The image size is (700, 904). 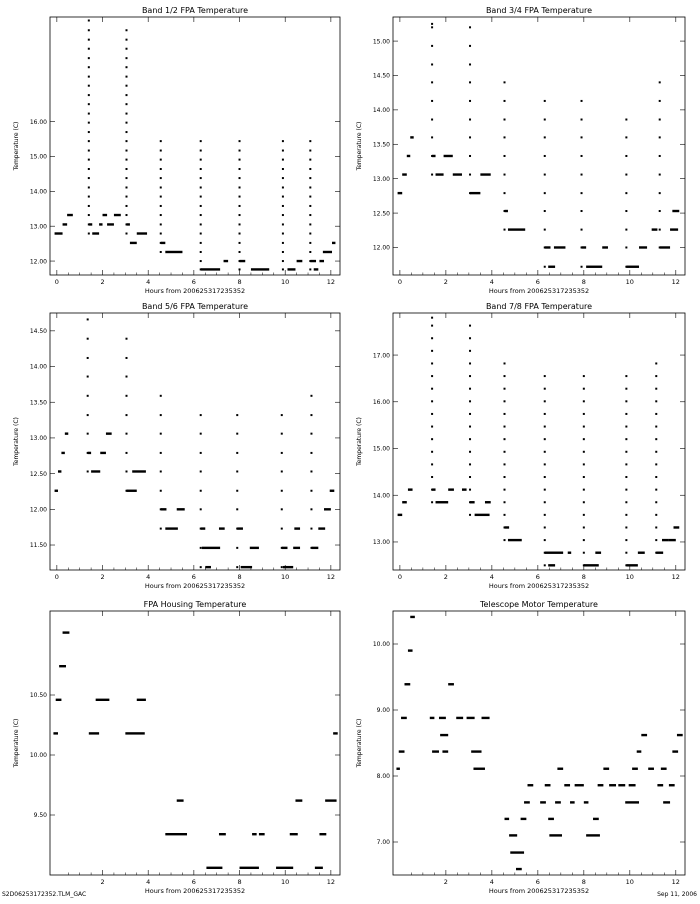 What do you see at coordinates (38, 402) in the screenshot?
I see `y-tick-label: 13.50` at bounding box center [38, 402].